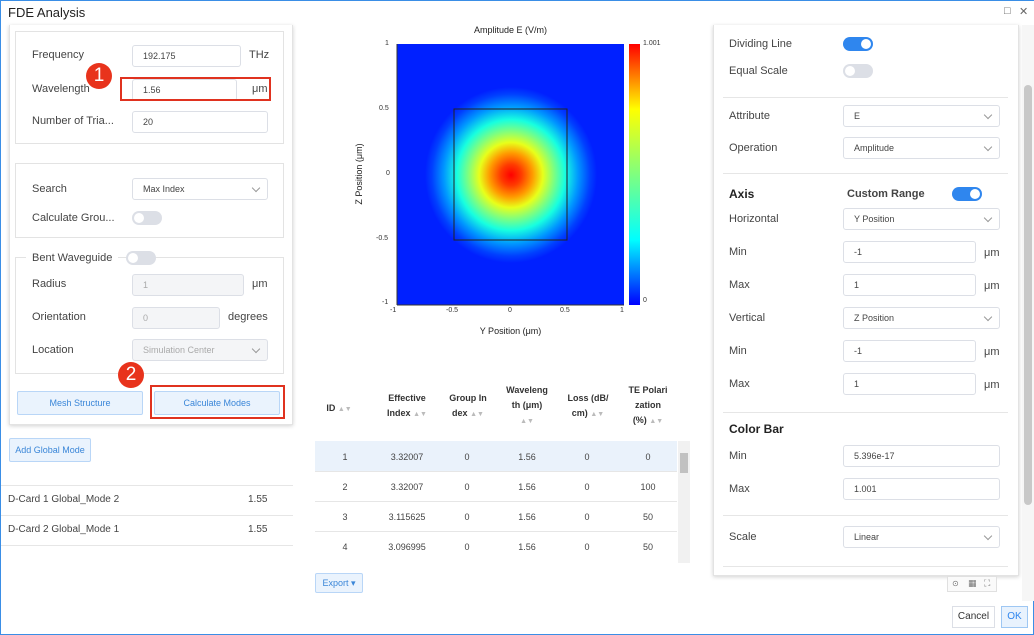  I want to click on equal-scale-toggle, so click(858, 71).